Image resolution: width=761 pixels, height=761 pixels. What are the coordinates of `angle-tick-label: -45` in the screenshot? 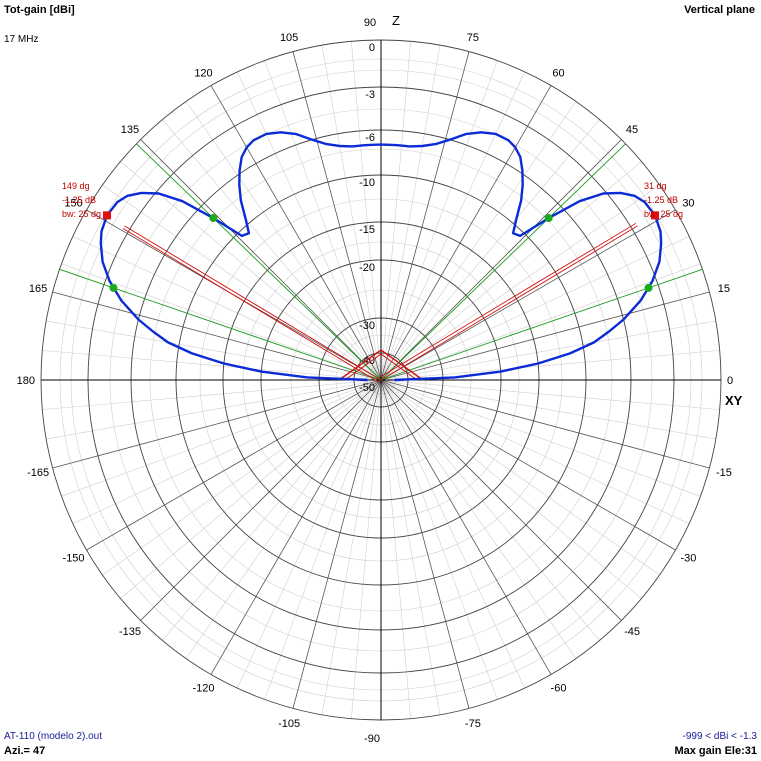 It's located at (632, 632).